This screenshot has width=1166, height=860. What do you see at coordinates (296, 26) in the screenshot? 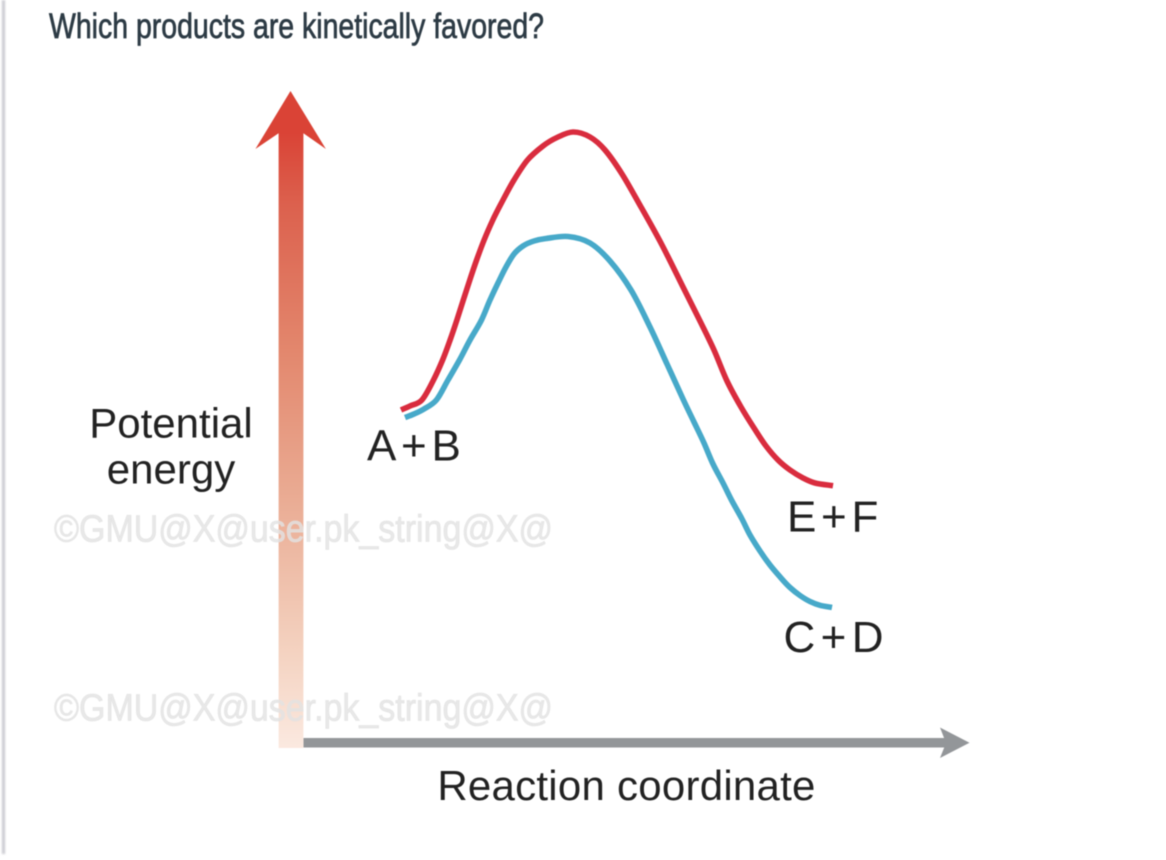
I see `svg-text:Which products are kinetically: Which products are kinetically favored?` at bounding box center [296, 26].